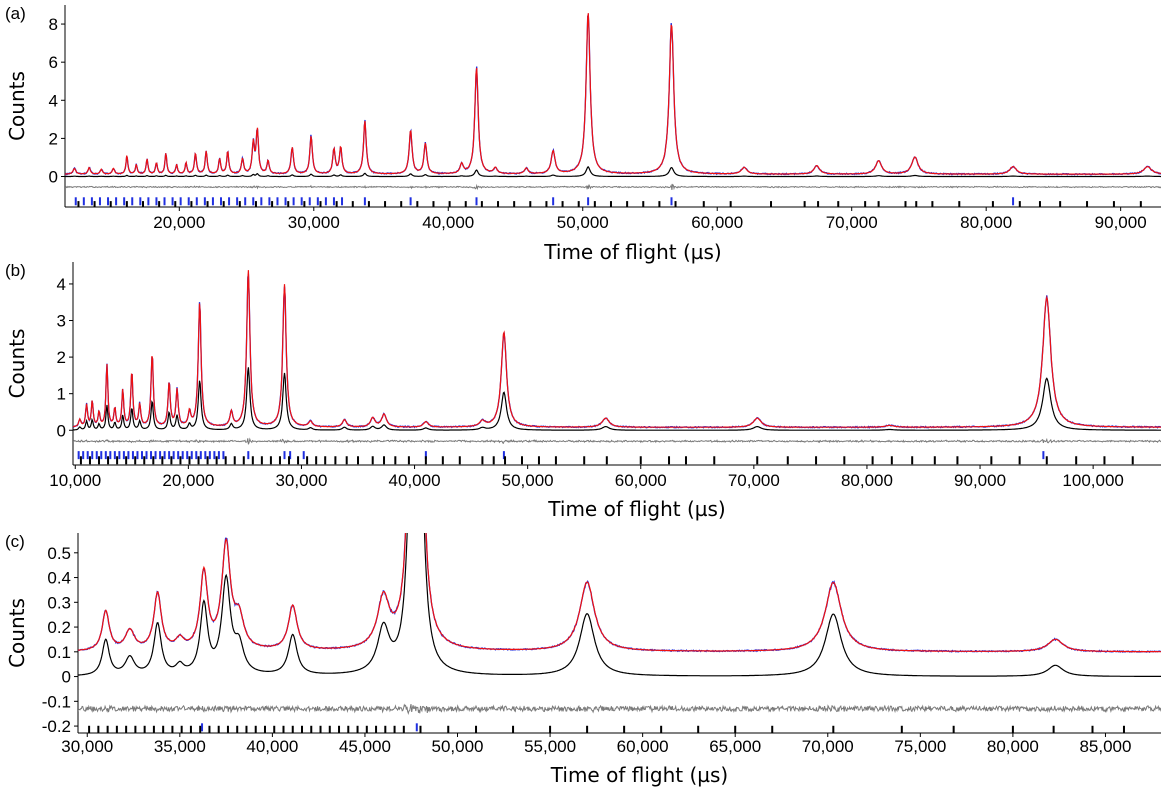 Image resolution: width=1163 pixels, height=793 pixels. What do you see at coordinates (636, 509) in the screenshot?
I see `x-axis-label: Time of flight (µs)` at bounding box center [636, 509].